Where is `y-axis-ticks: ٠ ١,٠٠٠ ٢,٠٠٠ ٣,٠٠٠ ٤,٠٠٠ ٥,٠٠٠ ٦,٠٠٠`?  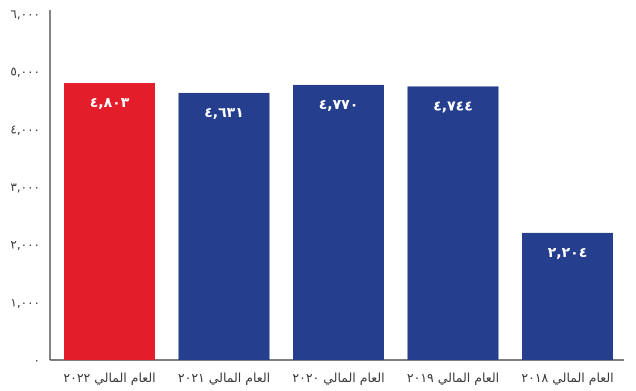
y-axis-ticks: ٠ ١,٠٠٠ ٢,٠٠٠ ٣,٠٠٠ ٤,٠٠٠ ٥,٠٠٠ ٦,٠٠٠ is located at coordinates (25, 187).